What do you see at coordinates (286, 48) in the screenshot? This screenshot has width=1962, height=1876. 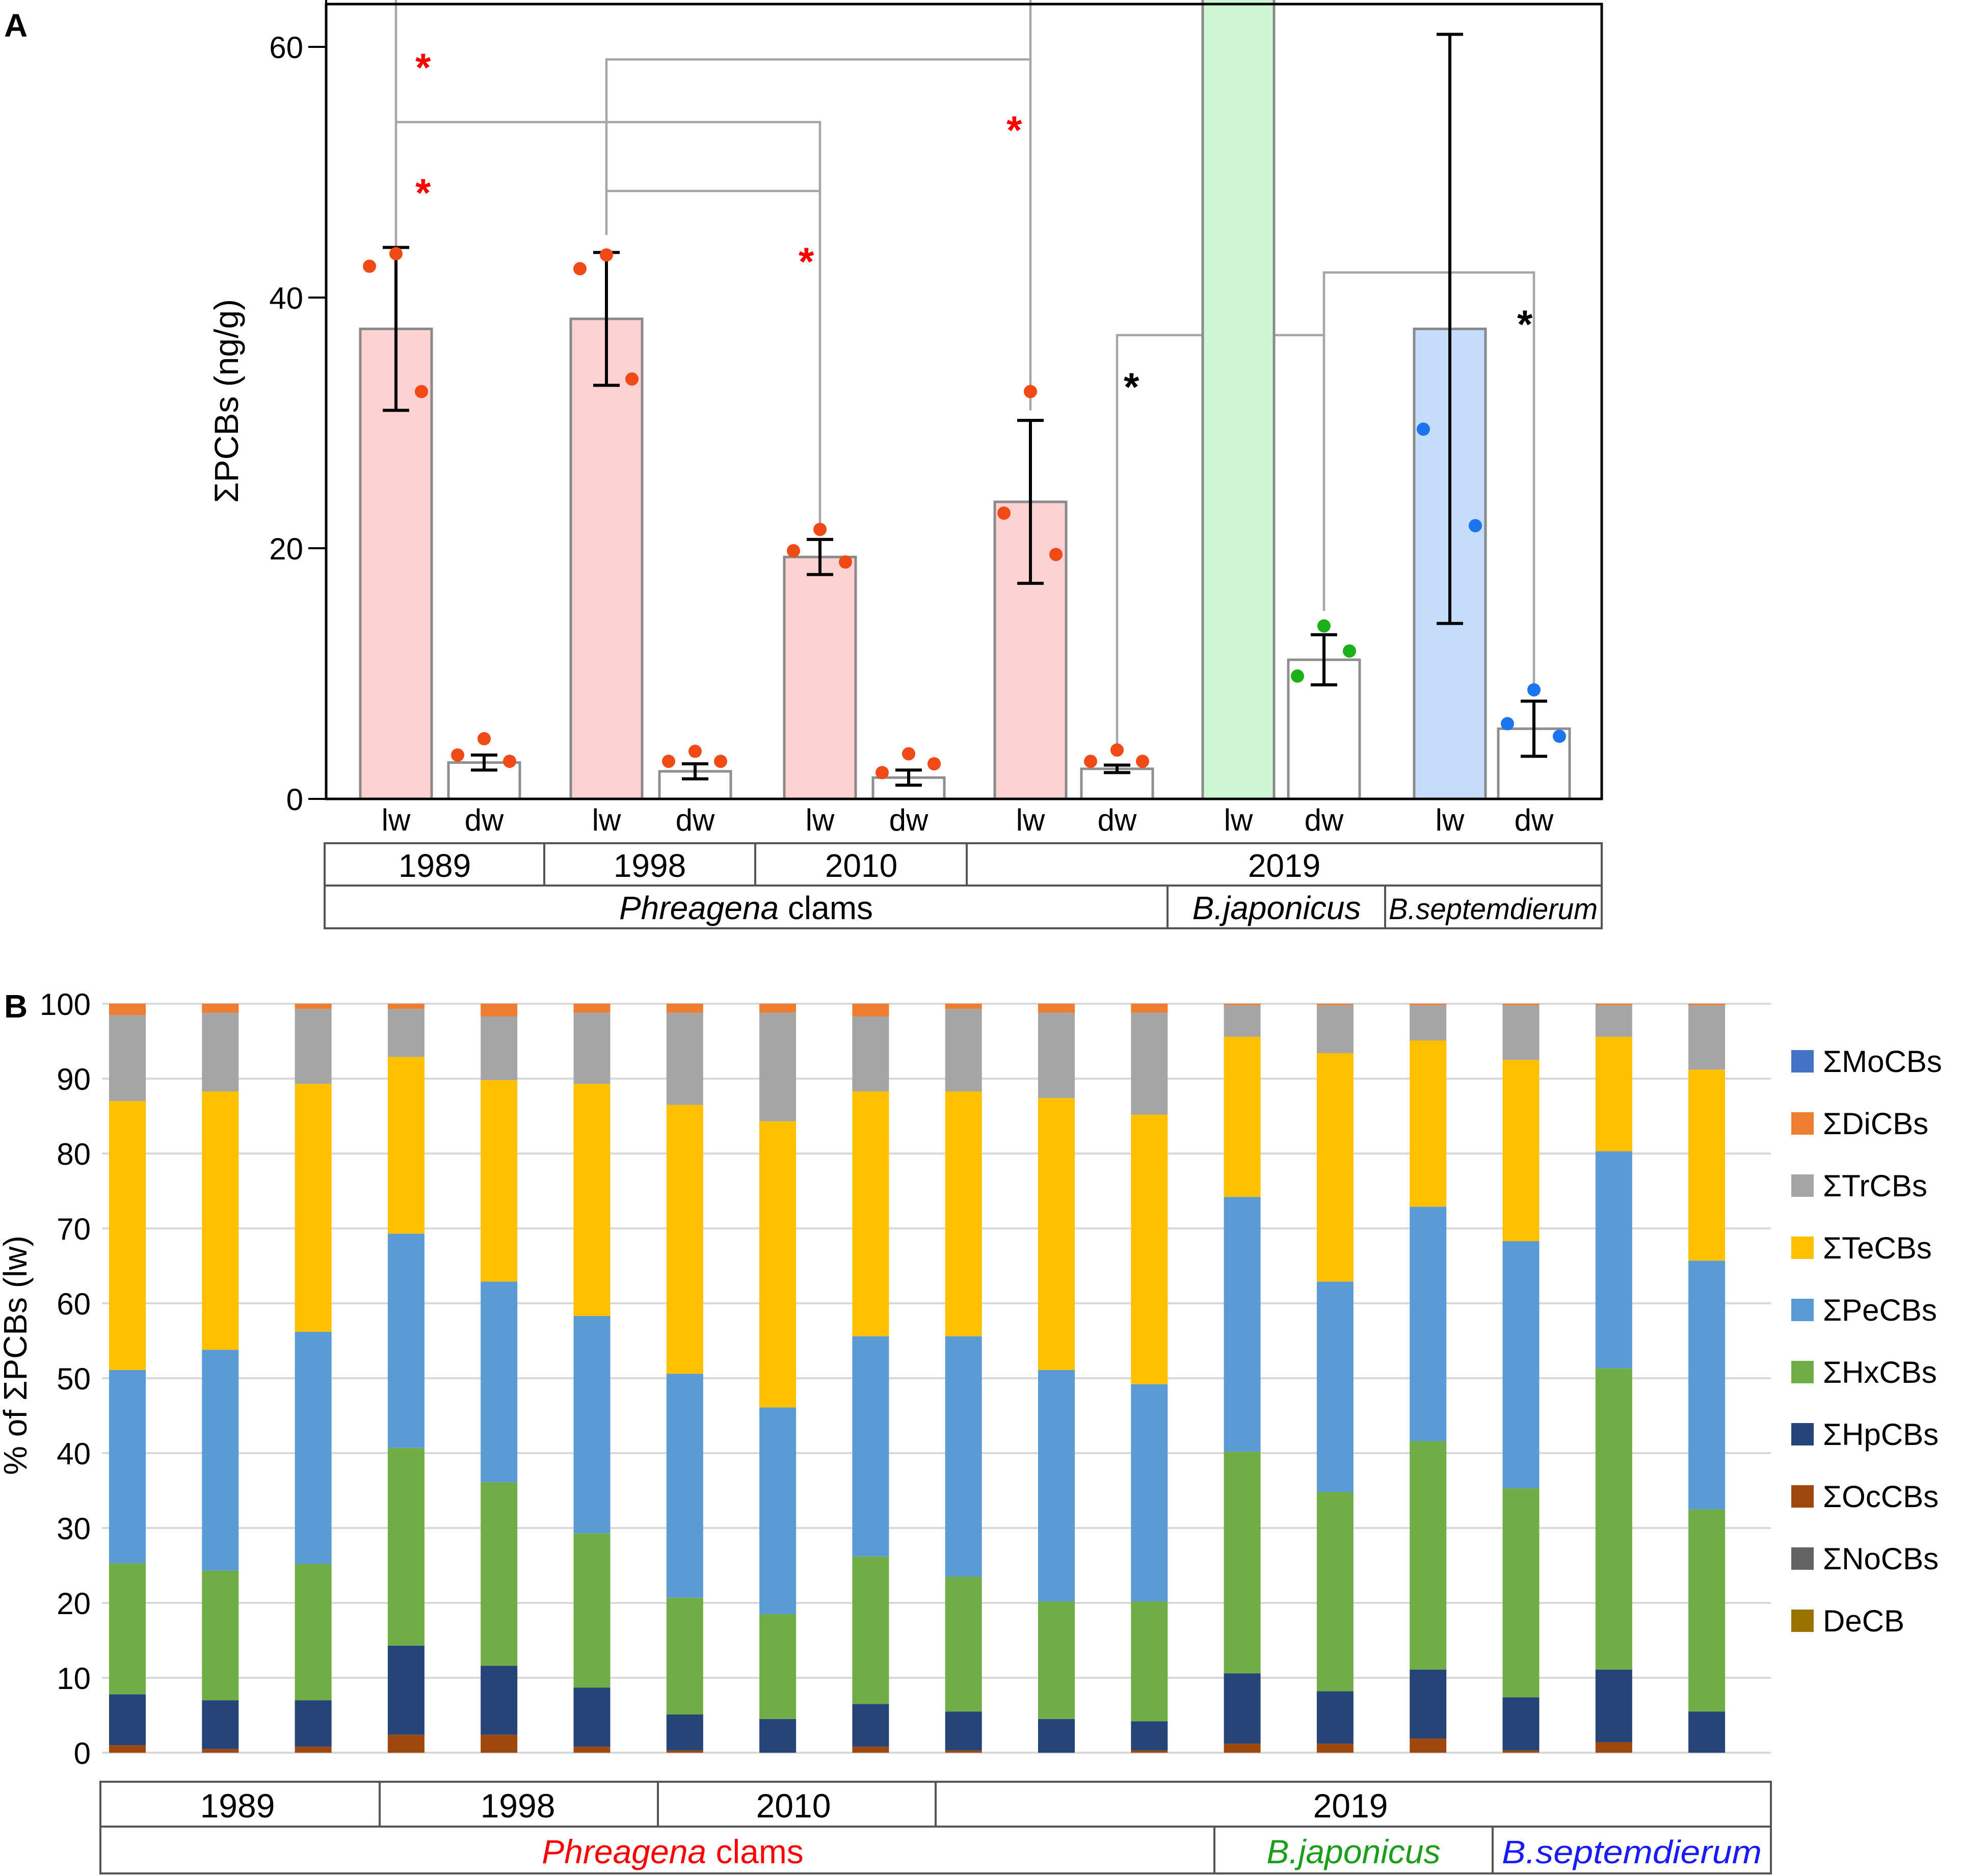 I see `panel-a-y-tick-label: 60` at bounding box center [286, 48].